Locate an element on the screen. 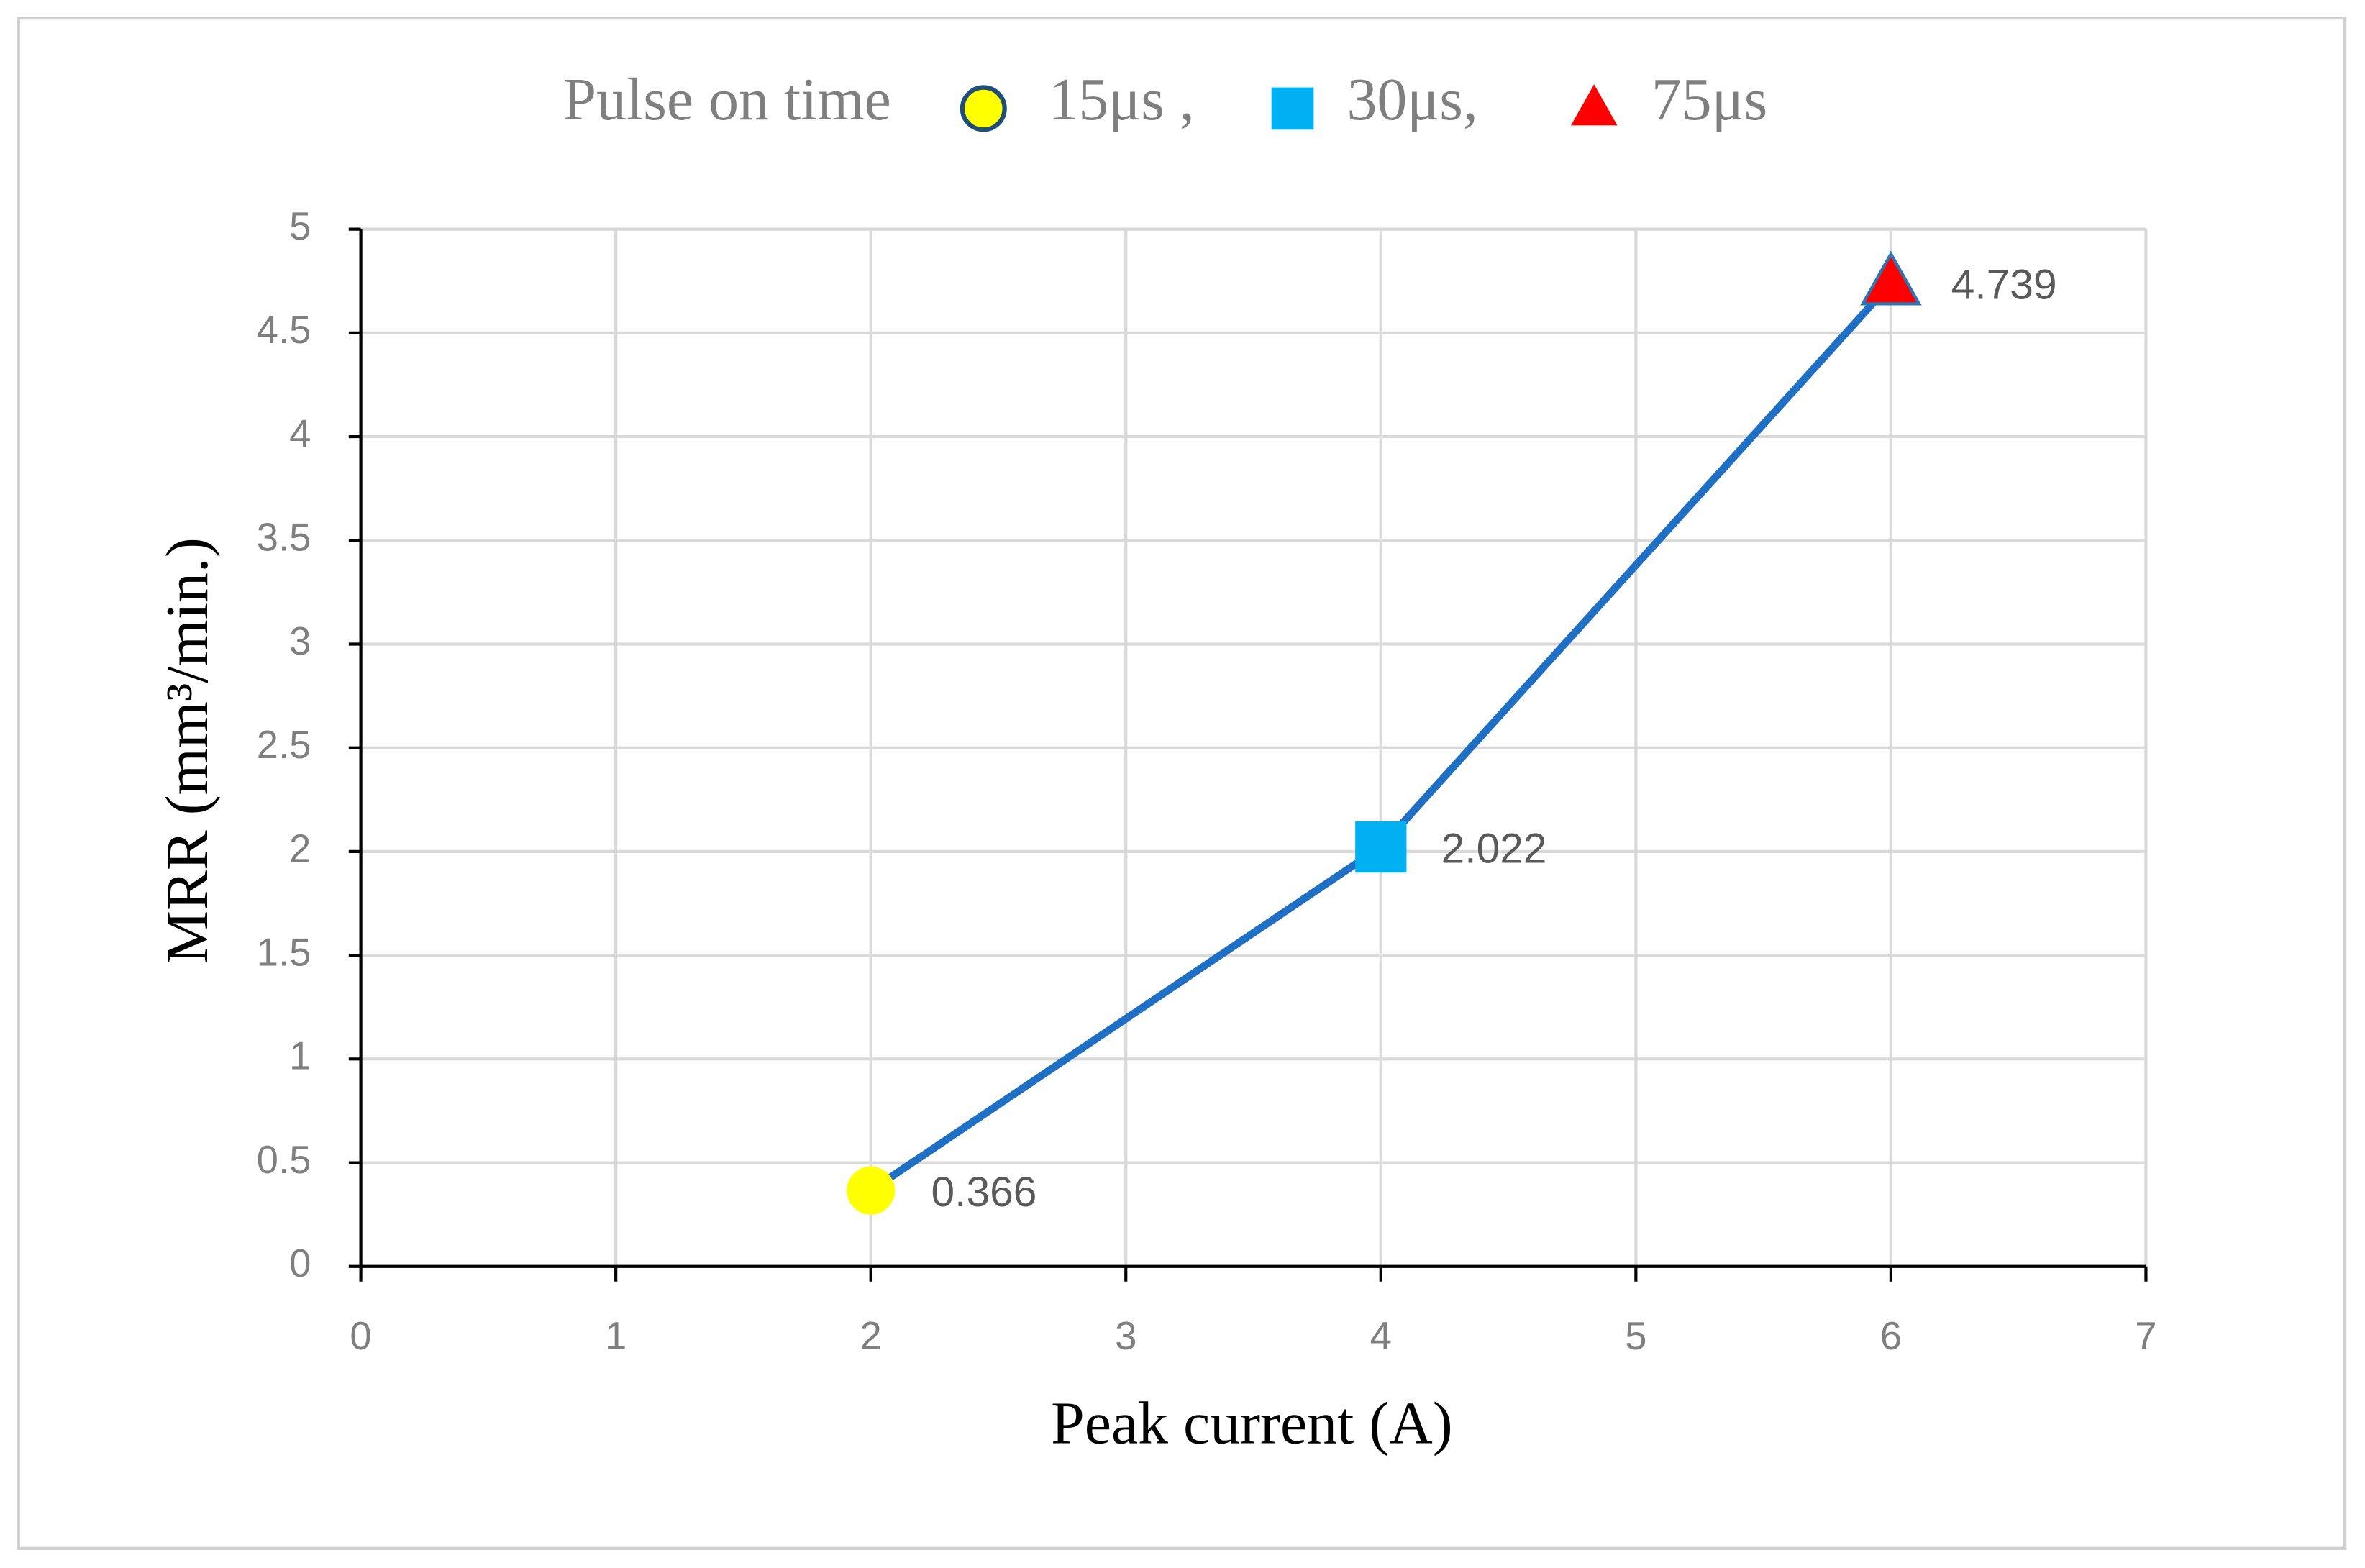  x-tick-label: 5 is located at coordinates (1635, 1336).